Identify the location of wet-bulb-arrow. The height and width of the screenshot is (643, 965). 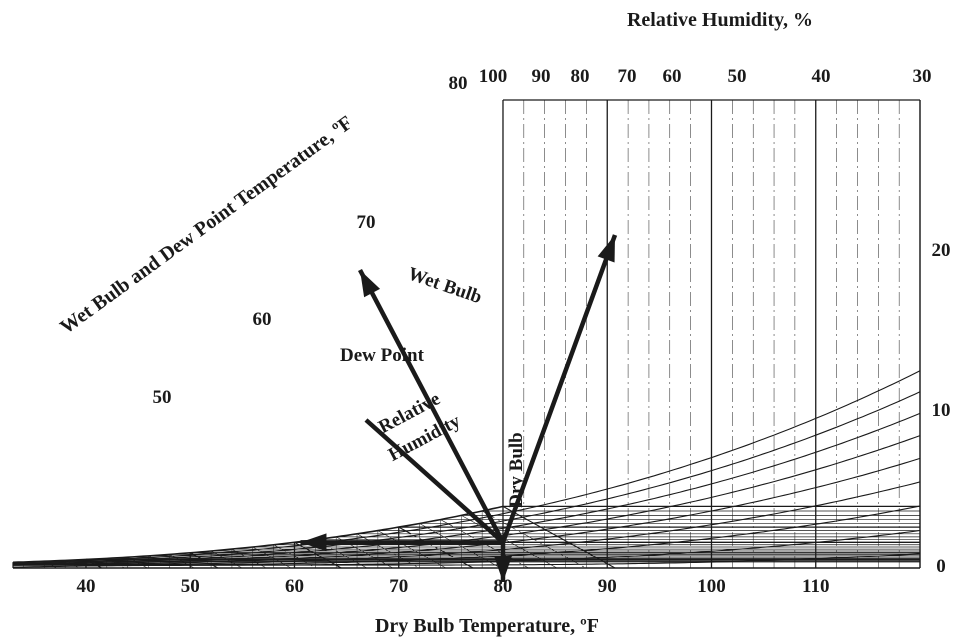
(431, 406).